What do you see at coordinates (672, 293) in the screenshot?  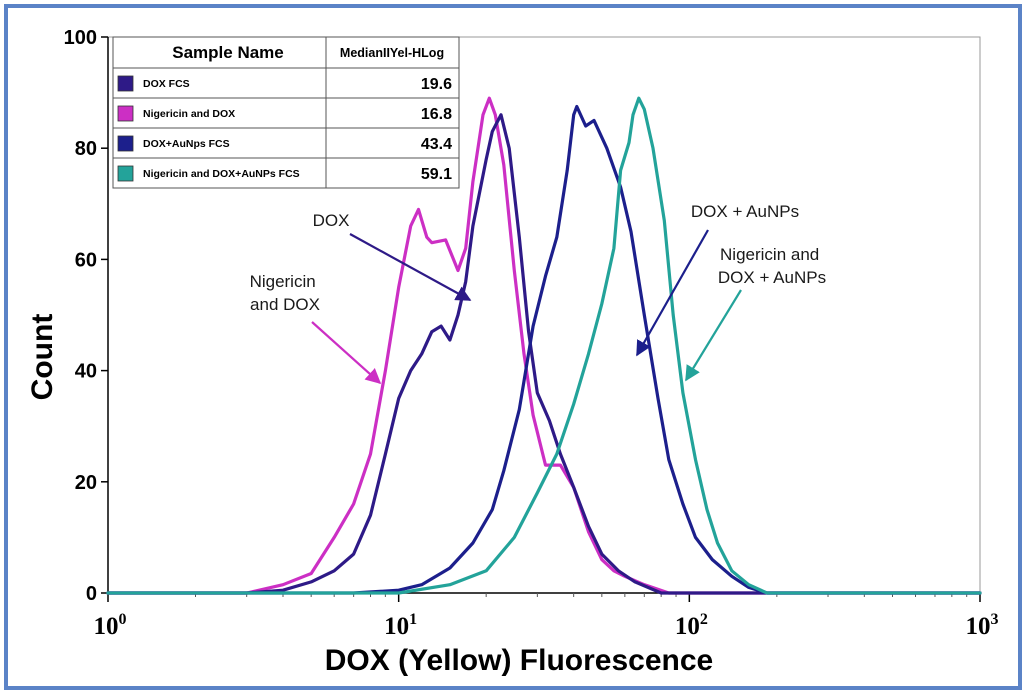 I see `annotation-dox-aunps-arrow` at bounding box center [672, 293].